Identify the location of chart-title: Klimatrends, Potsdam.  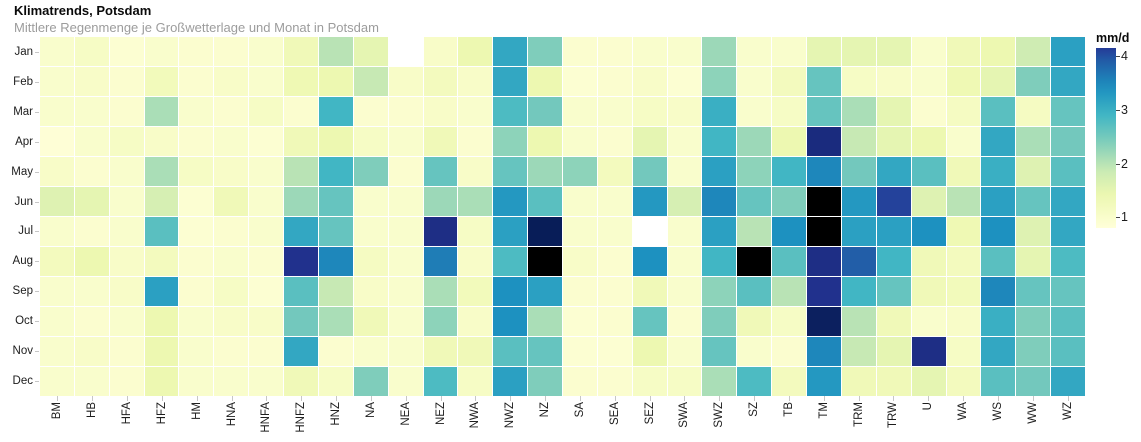
(83, 10).